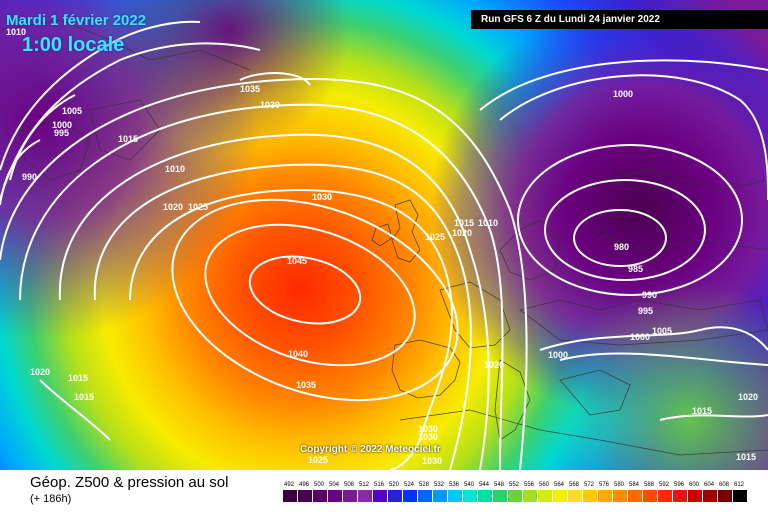  Describe the element at coordinates (574, 485) in the screenshot. I see `scale-tick-label: 568` at that location.